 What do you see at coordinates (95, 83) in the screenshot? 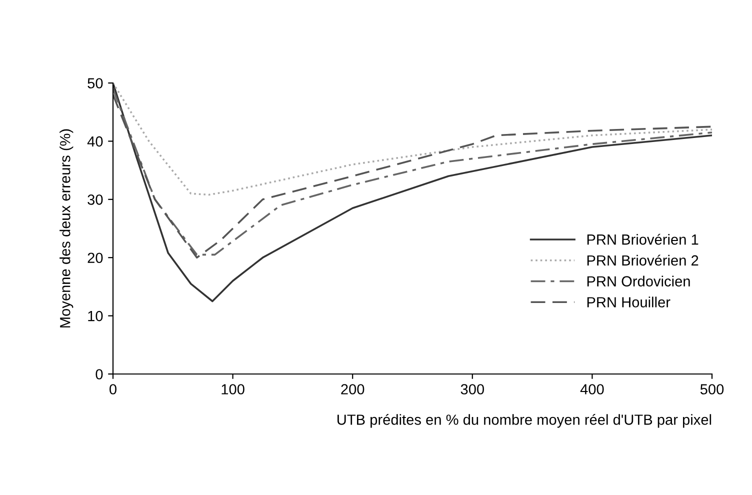
I see `y-tick-label: 50` at bounding box center [95, 83].